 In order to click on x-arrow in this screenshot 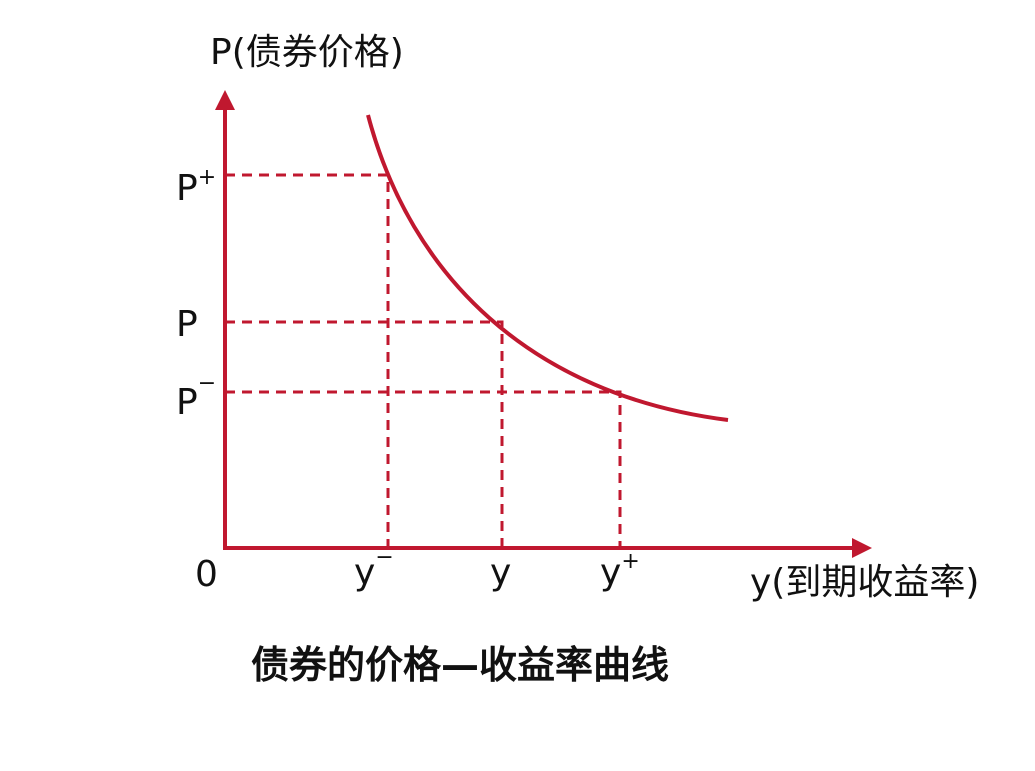, I will do `click(862, 548)`.